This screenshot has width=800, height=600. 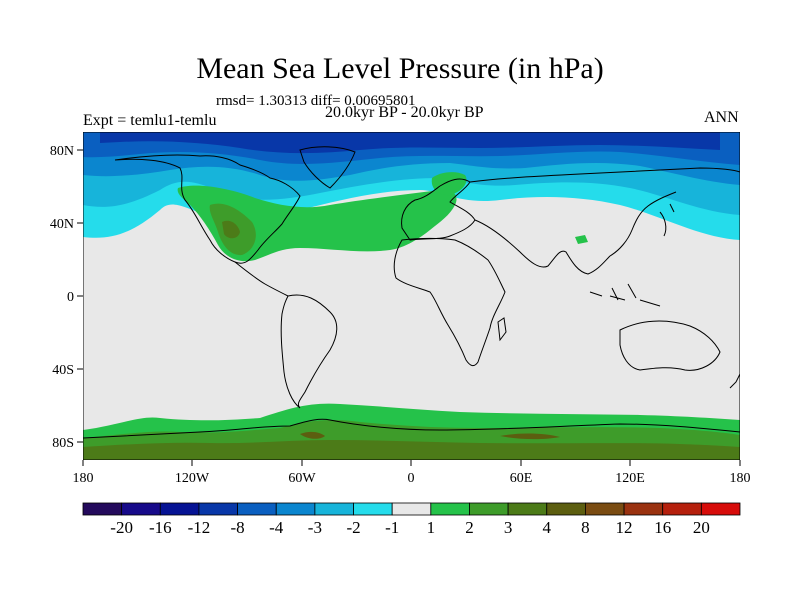 What do you see at coordinates (150, 120) in the screenshot?
I see `experiment-label: Expt = temlu1-temlu` at bounding box center [150, 120].